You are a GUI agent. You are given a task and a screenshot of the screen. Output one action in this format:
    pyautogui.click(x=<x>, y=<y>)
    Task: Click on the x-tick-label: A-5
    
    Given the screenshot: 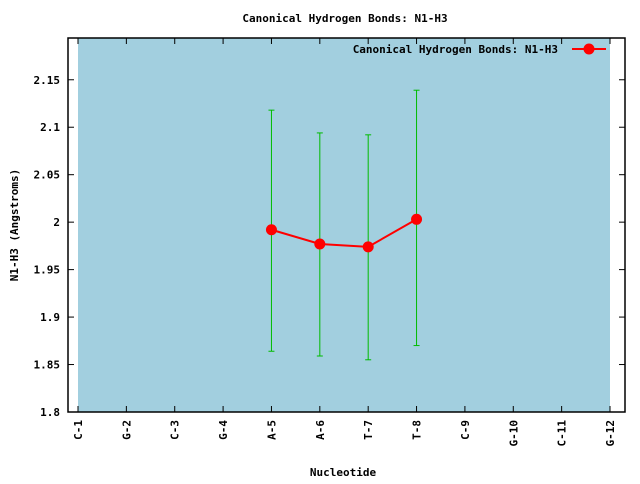 What is the action you would take?
    pyautogui.click(x=271, y=430)
    